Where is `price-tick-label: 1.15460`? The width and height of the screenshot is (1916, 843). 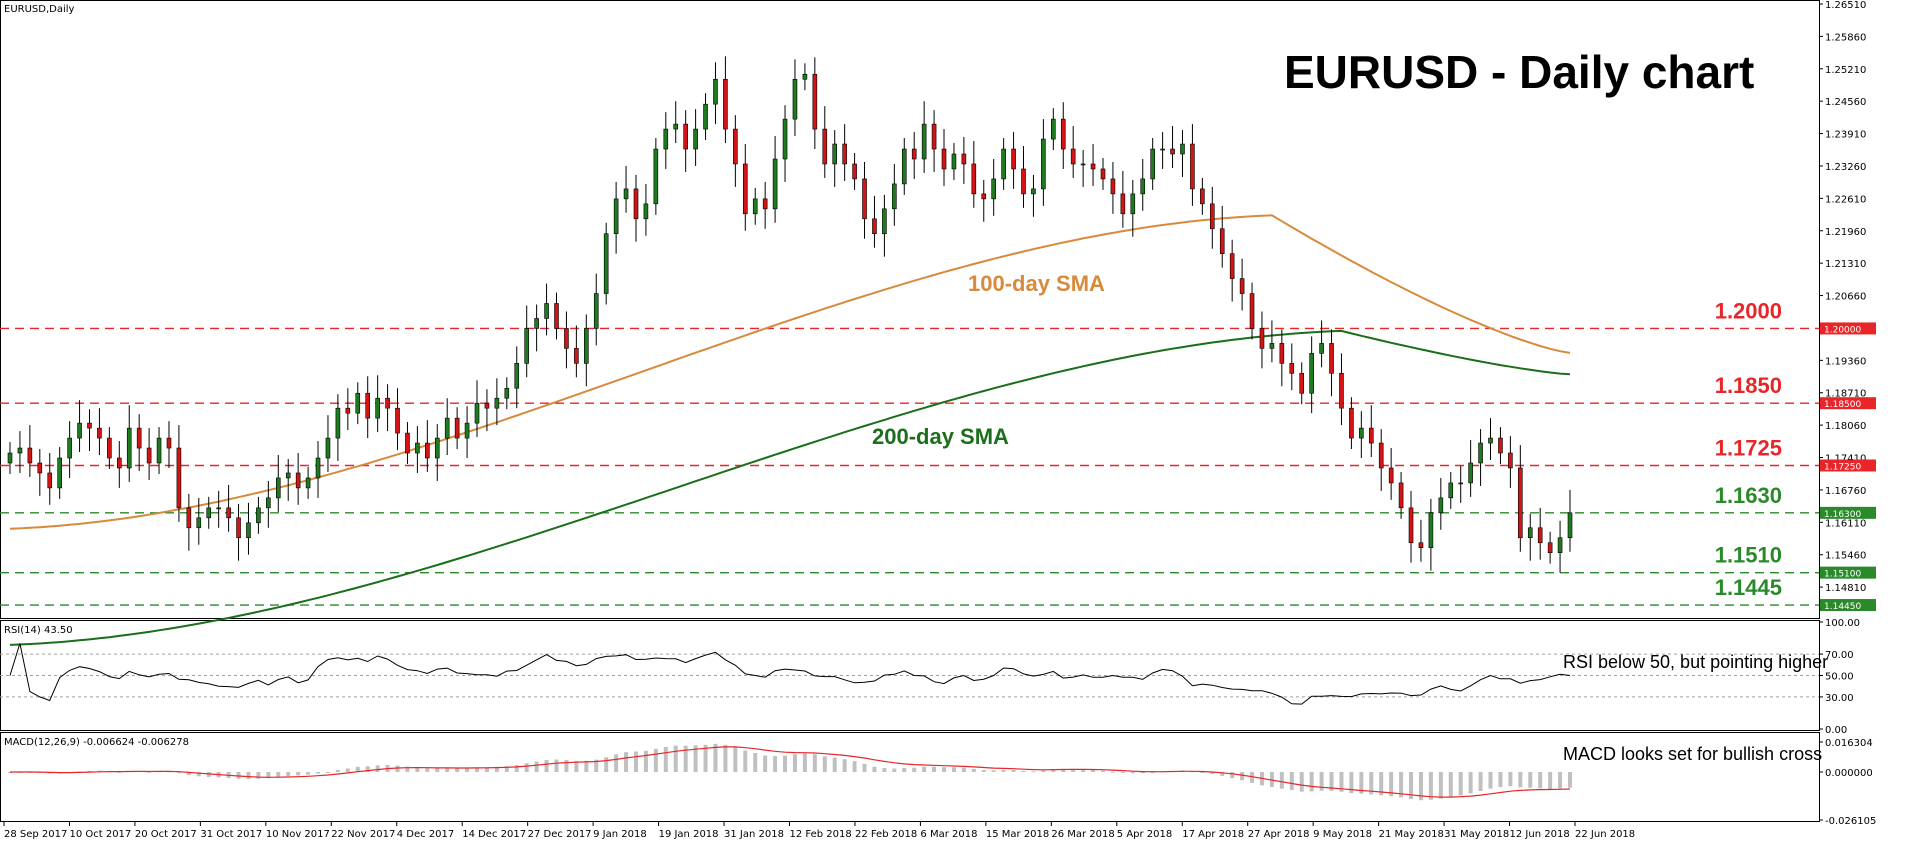 price-tick-label: 1.15460 is located at coordinates (1845, 556).